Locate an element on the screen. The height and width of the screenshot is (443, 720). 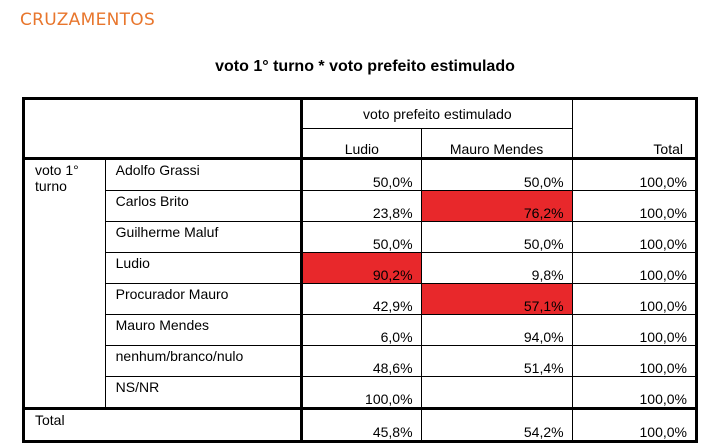
table-row: Ludio 90,2% 9,8% 100,0% is located at coordinates (361, 268).